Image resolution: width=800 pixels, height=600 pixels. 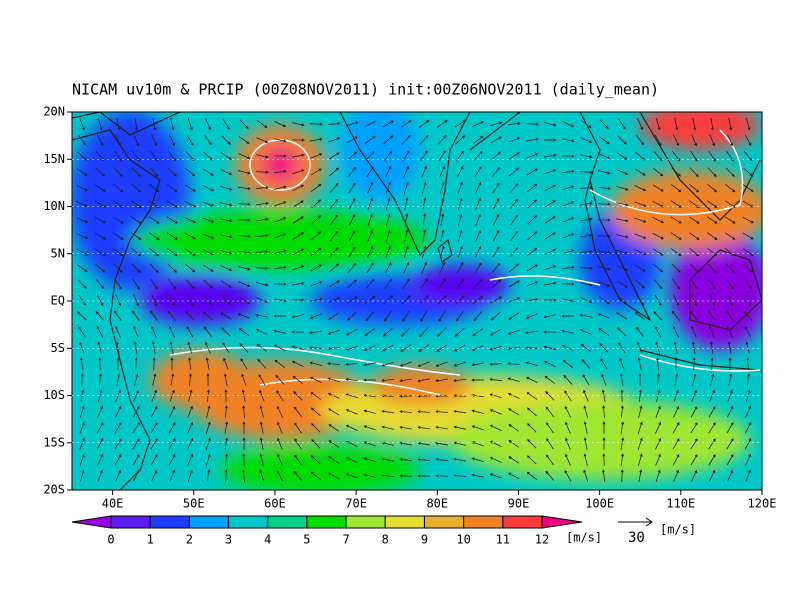 What do you see at coordinates (599, 504) in the screenshot?
I see `x-tick-label: 100E` at bounding box center [599, 504].